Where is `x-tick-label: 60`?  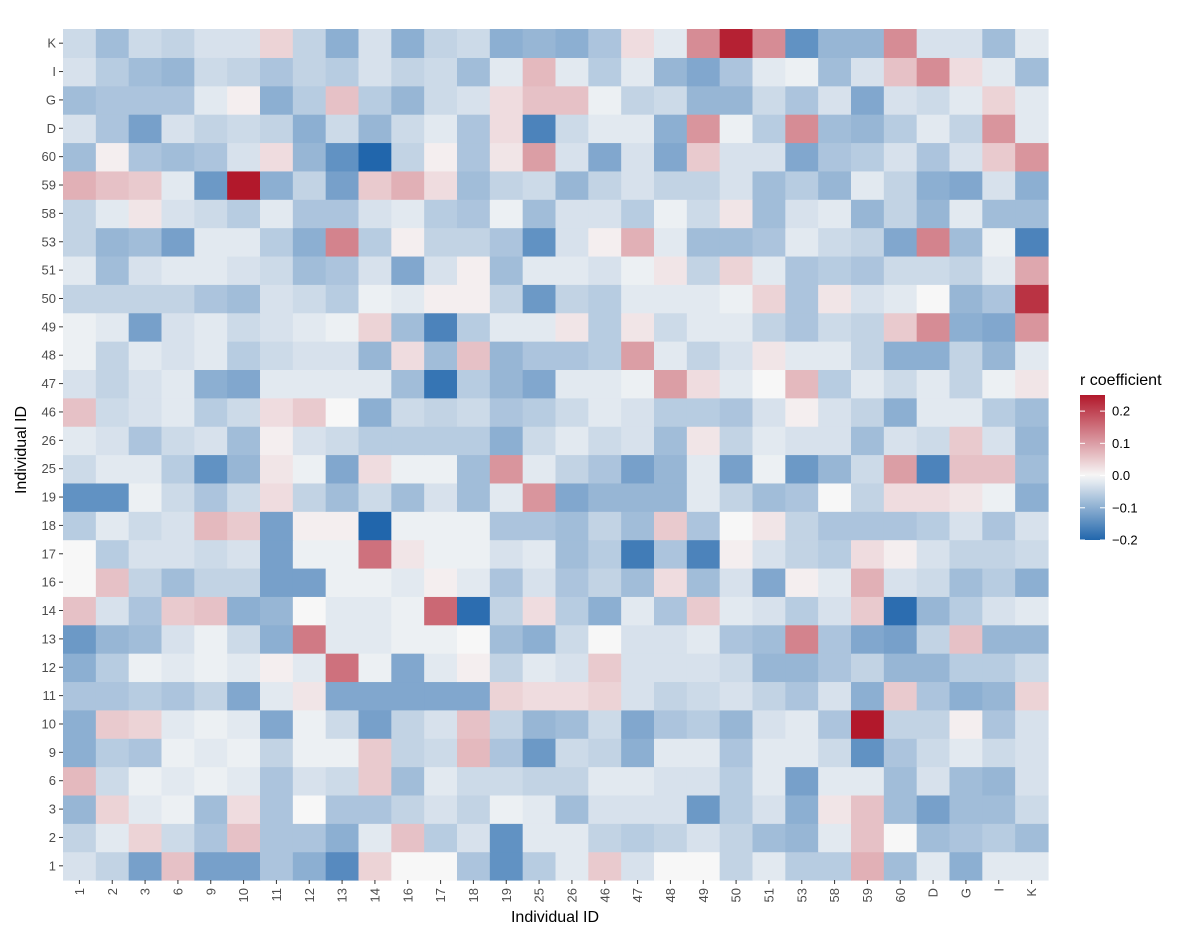
x-tick-label: 60 is located at coordinates (900, 895).